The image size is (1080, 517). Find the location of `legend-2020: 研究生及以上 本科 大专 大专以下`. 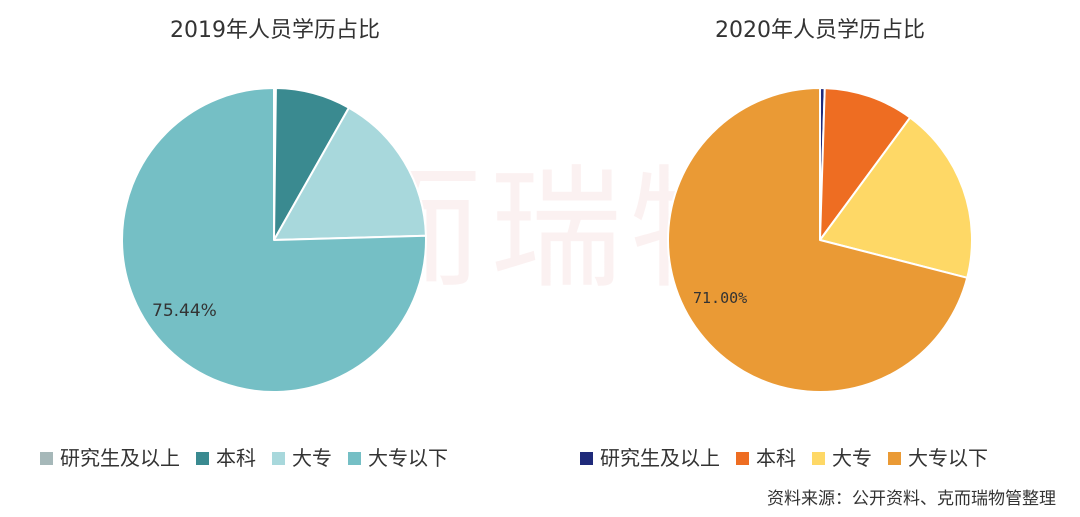

legend-2020: 研究生及以上 本科 大专 大专以下 is located at coordinates (792, 458).